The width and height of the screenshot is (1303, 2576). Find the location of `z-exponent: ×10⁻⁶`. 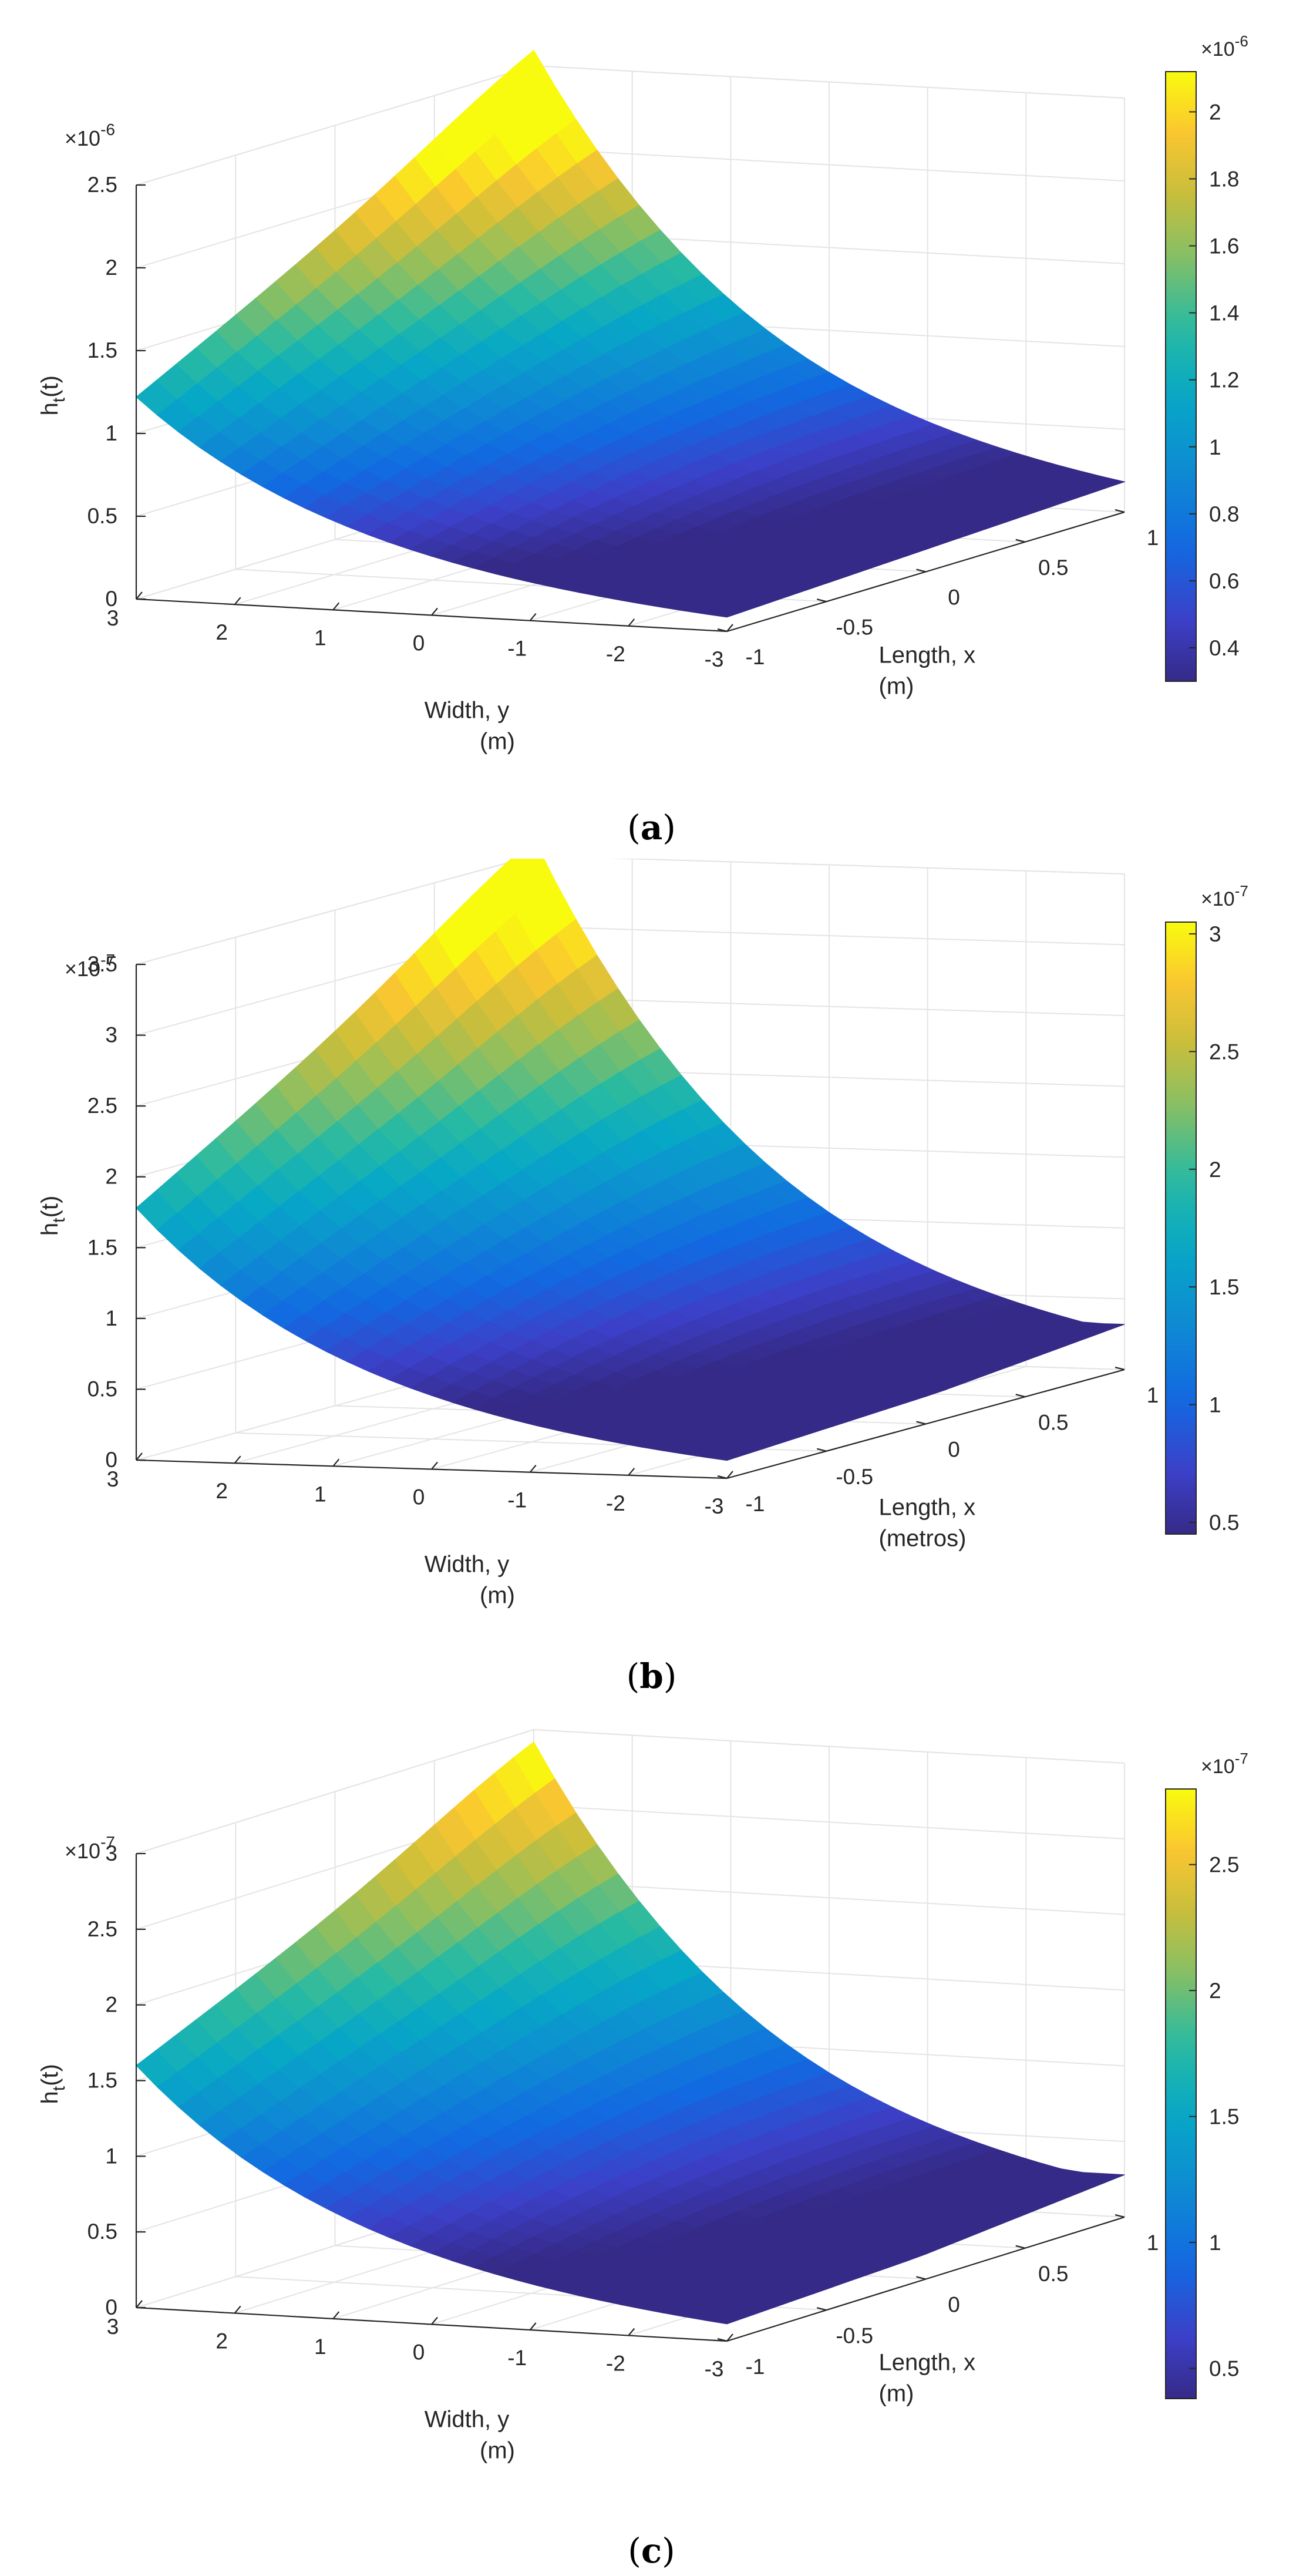

z-exponent: ×10⁻⁶ is located at coordinates (90, 135).